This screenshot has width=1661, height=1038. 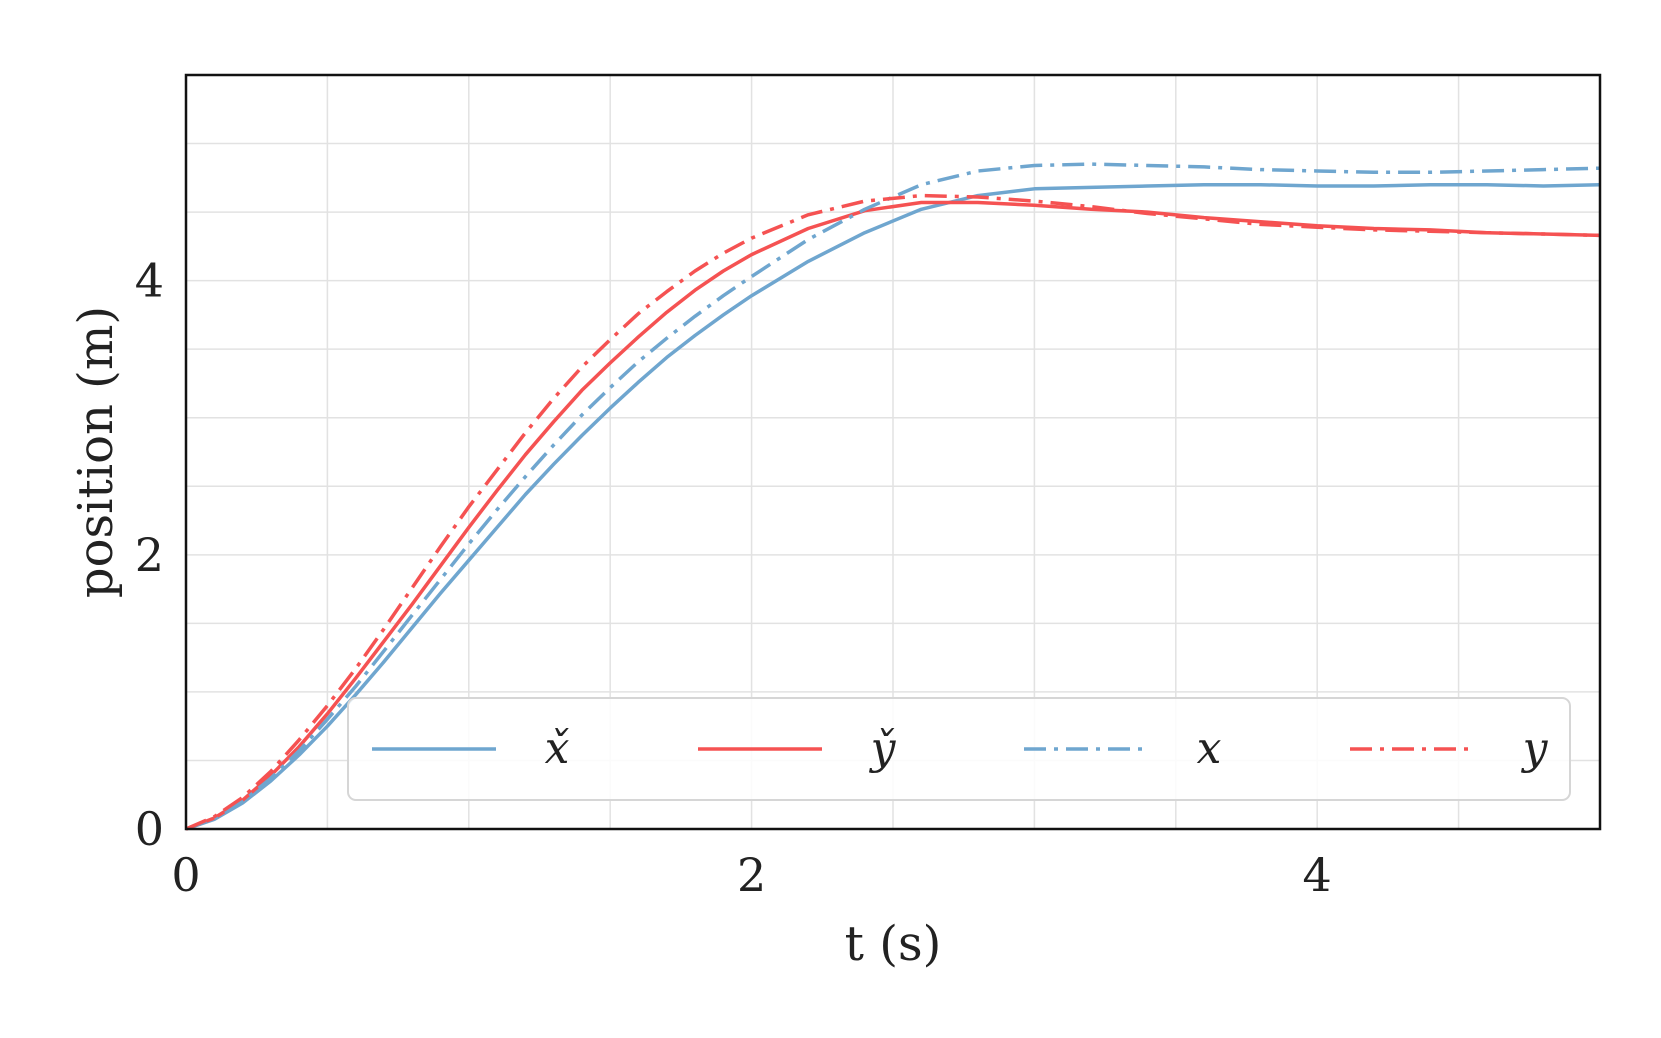 I want to click on y-axis-label: position (m), so click(x=96, y=452).